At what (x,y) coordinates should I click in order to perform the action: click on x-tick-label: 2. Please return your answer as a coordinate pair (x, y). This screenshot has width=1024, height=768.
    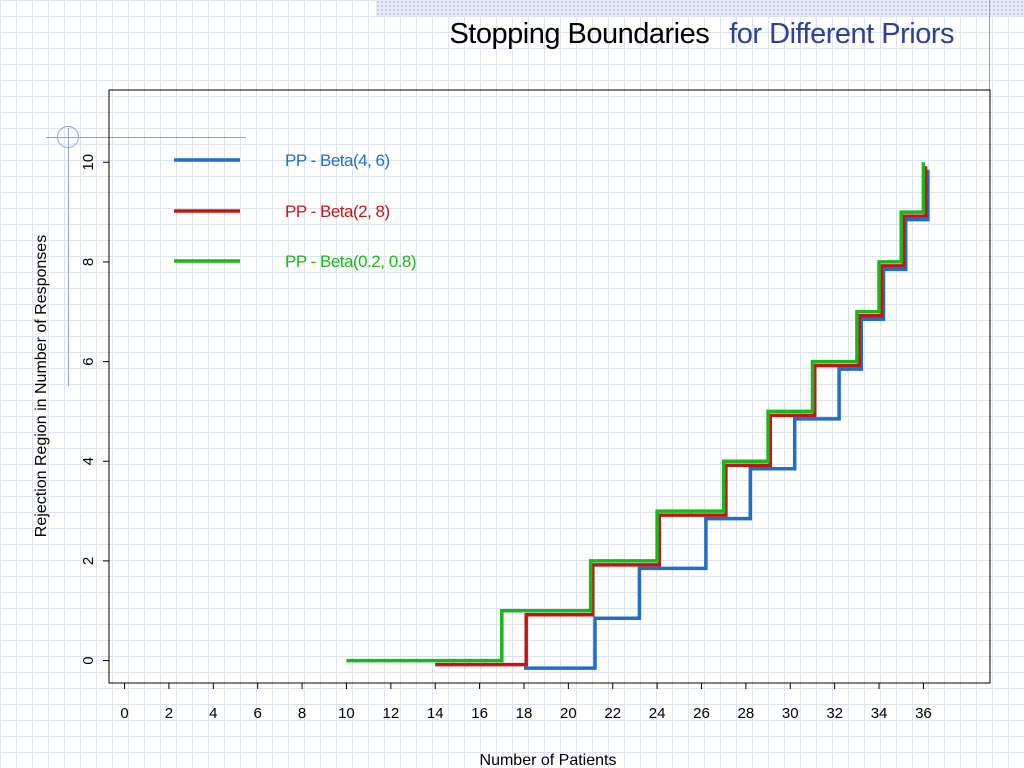
    Looking at the image, I should click on (169, 713).